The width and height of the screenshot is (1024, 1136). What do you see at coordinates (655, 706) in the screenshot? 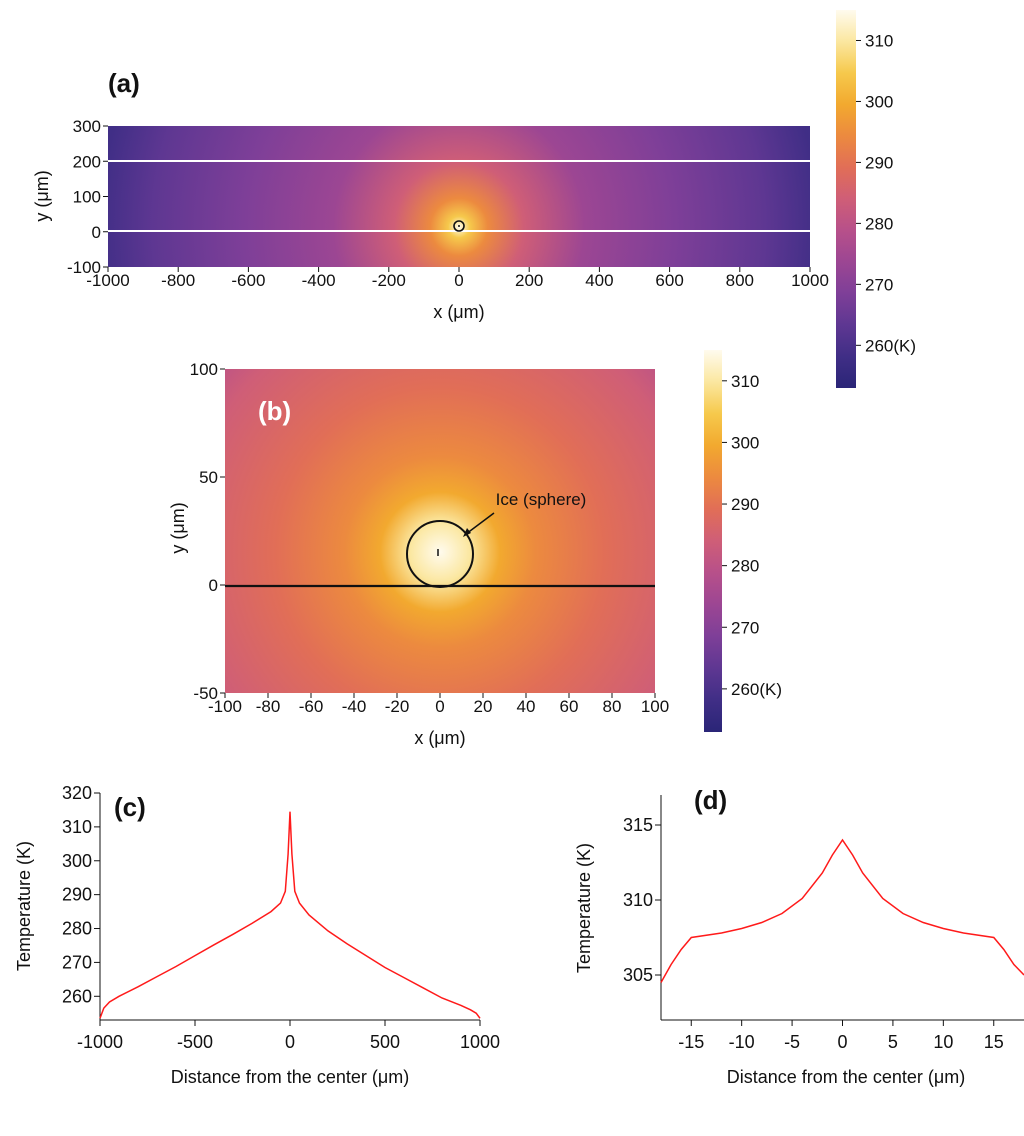
I see `panel-b-x-tick-label: 100` at bounding box center [655, 706].